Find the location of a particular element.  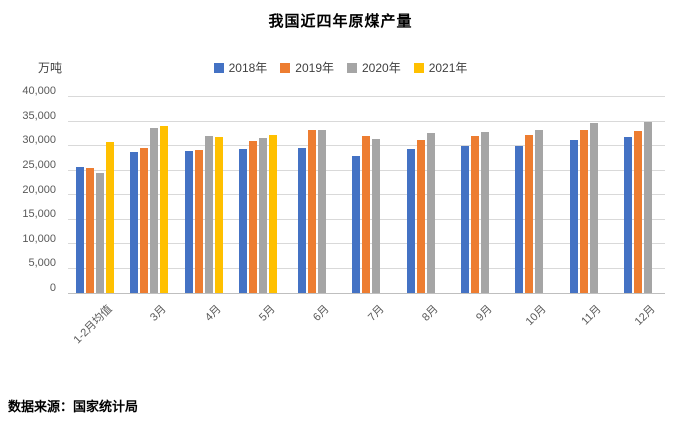

bar-group-4月 is located at coordinates (204, 195).